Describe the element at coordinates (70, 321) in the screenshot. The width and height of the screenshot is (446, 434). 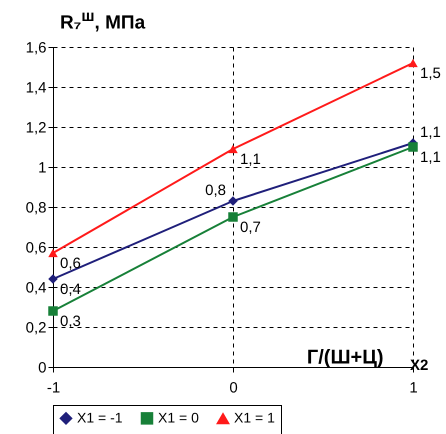
I see `data-label: 0,3` at that location.